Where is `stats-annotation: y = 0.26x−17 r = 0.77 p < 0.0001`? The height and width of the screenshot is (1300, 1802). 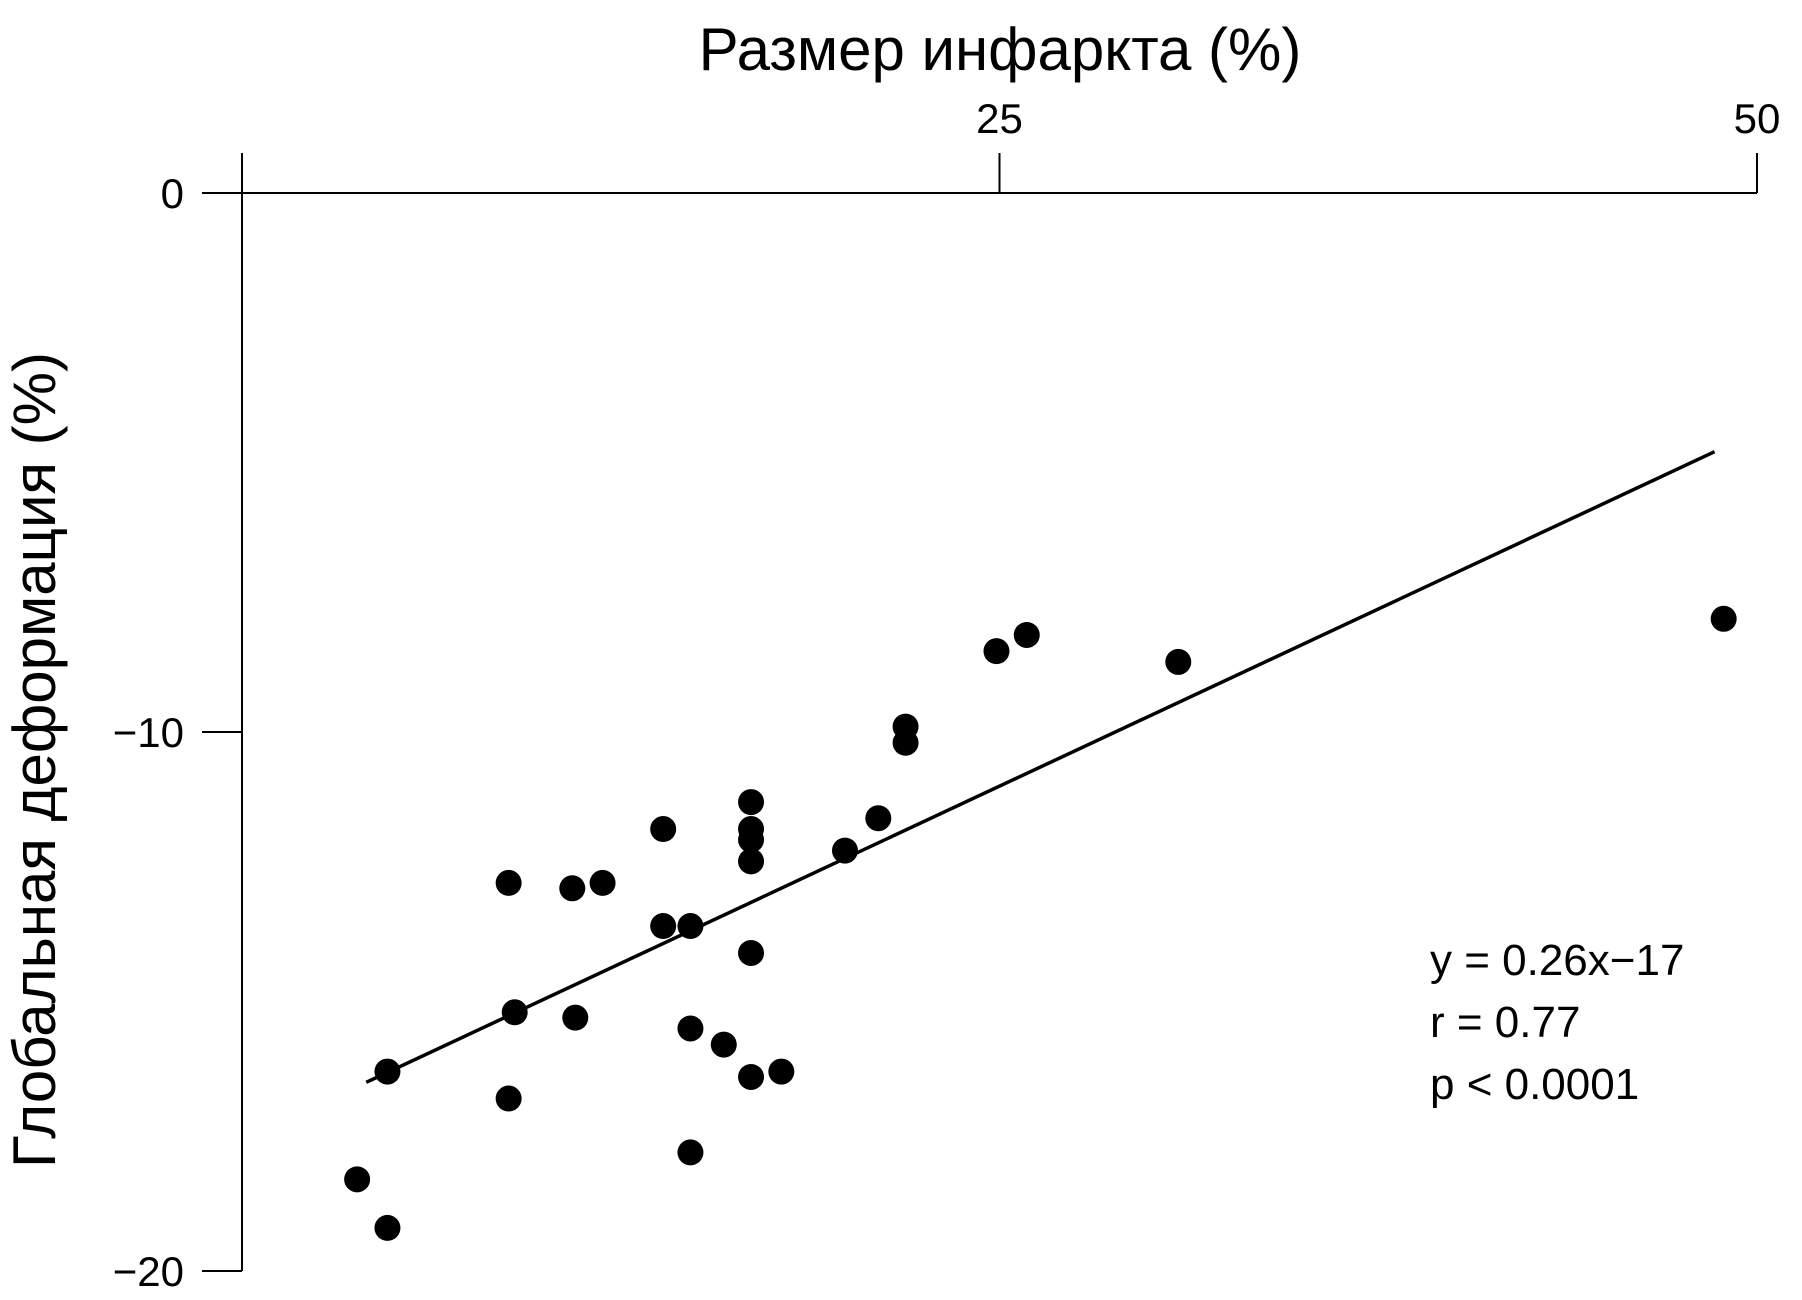 stats-annotation: y = 0.26x−17 r = 0.77 p < 0.0001 is located at coordinates (1557, 1022).